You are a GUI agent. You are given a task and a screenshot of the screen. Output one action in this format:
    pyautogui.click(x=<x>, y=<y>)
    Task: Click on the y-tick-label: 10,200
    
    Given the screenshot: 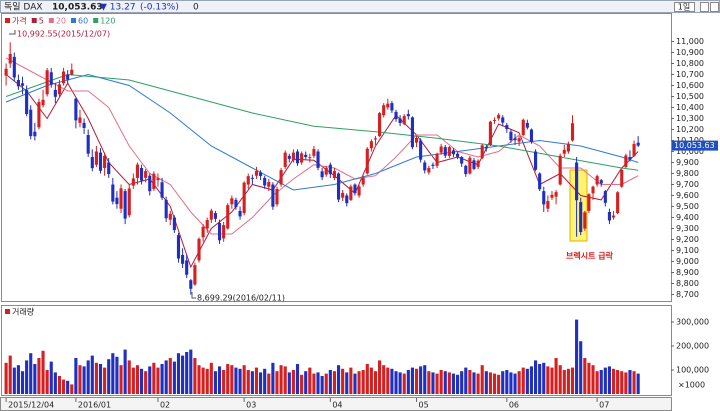 What is the action you would take?
    pyautogui.click(x=690, y=129)
    